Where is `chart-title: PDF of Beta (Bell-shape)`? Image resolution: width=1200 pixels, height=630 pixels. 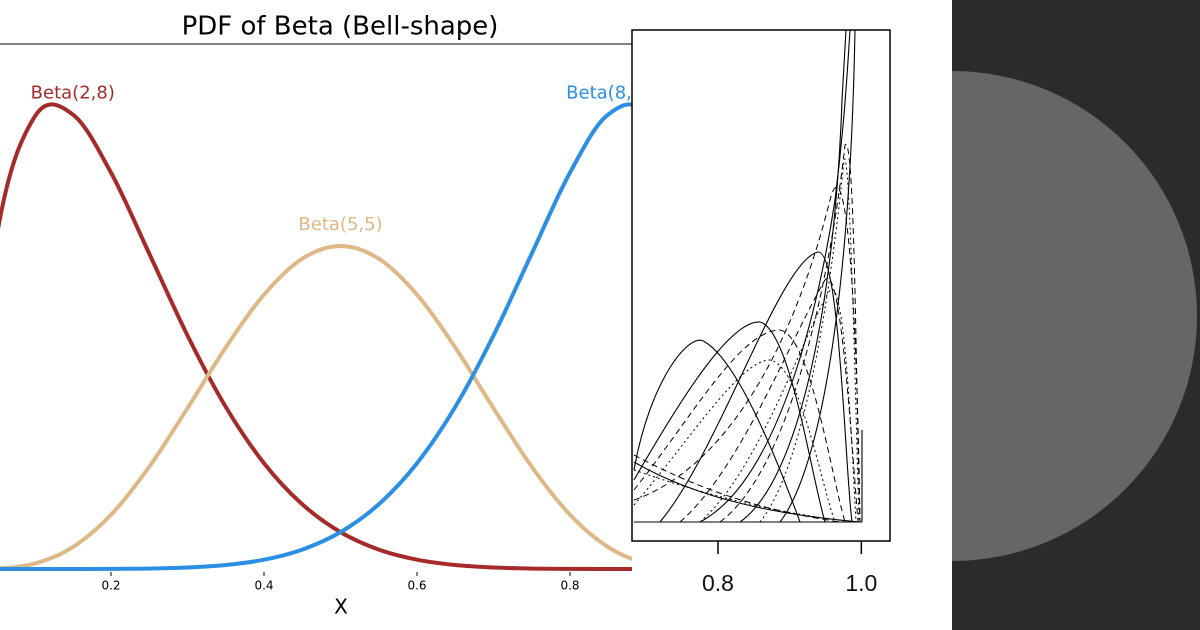
chart-title: PDF of Beta (Bell-shape) is located at coordinates (340, 27).